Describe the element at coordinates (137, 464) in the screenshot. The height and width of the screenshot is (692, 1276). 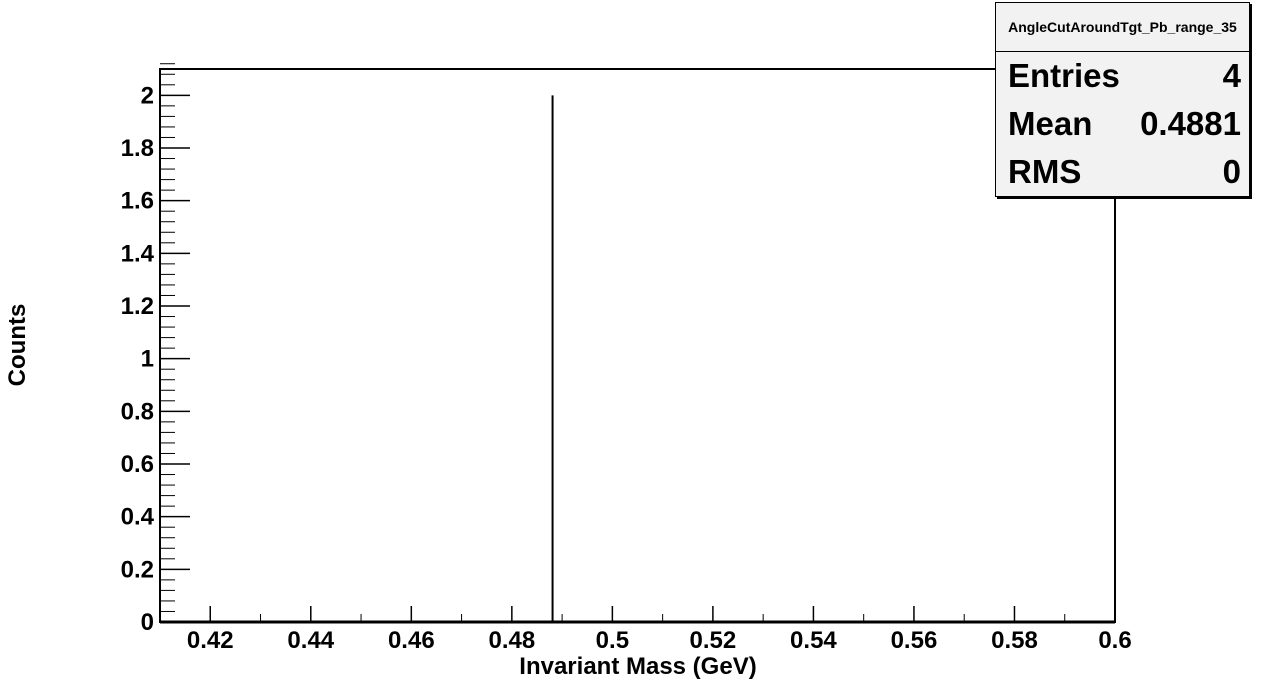
I see `y-tick-label: 0.6` at that location.